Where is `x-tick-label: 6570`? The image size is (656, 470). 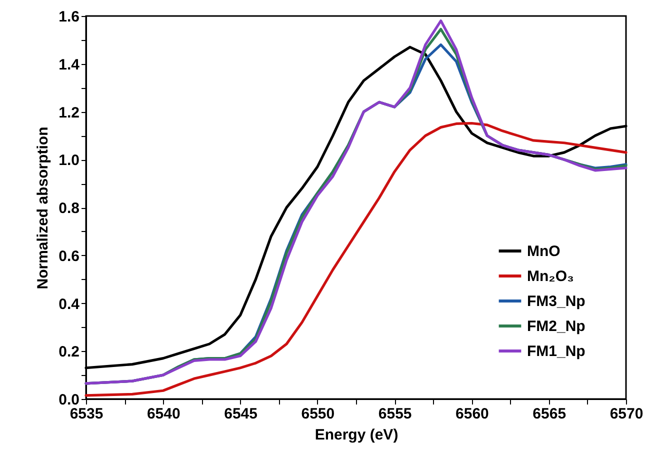
x-tick-label: 6570 is located at coordinates (627, 414).